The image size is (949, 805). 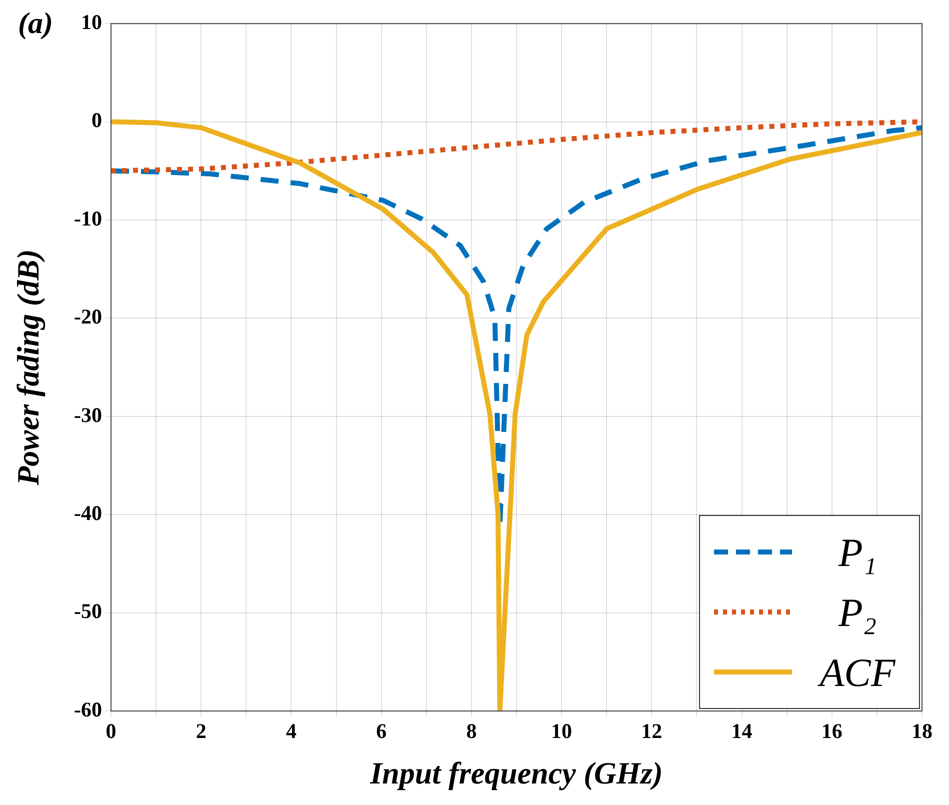 What do you see at coordinates (831, 731) in the screenshot?
I see `x-tick-label: 16` at bounding box center [831, 731].